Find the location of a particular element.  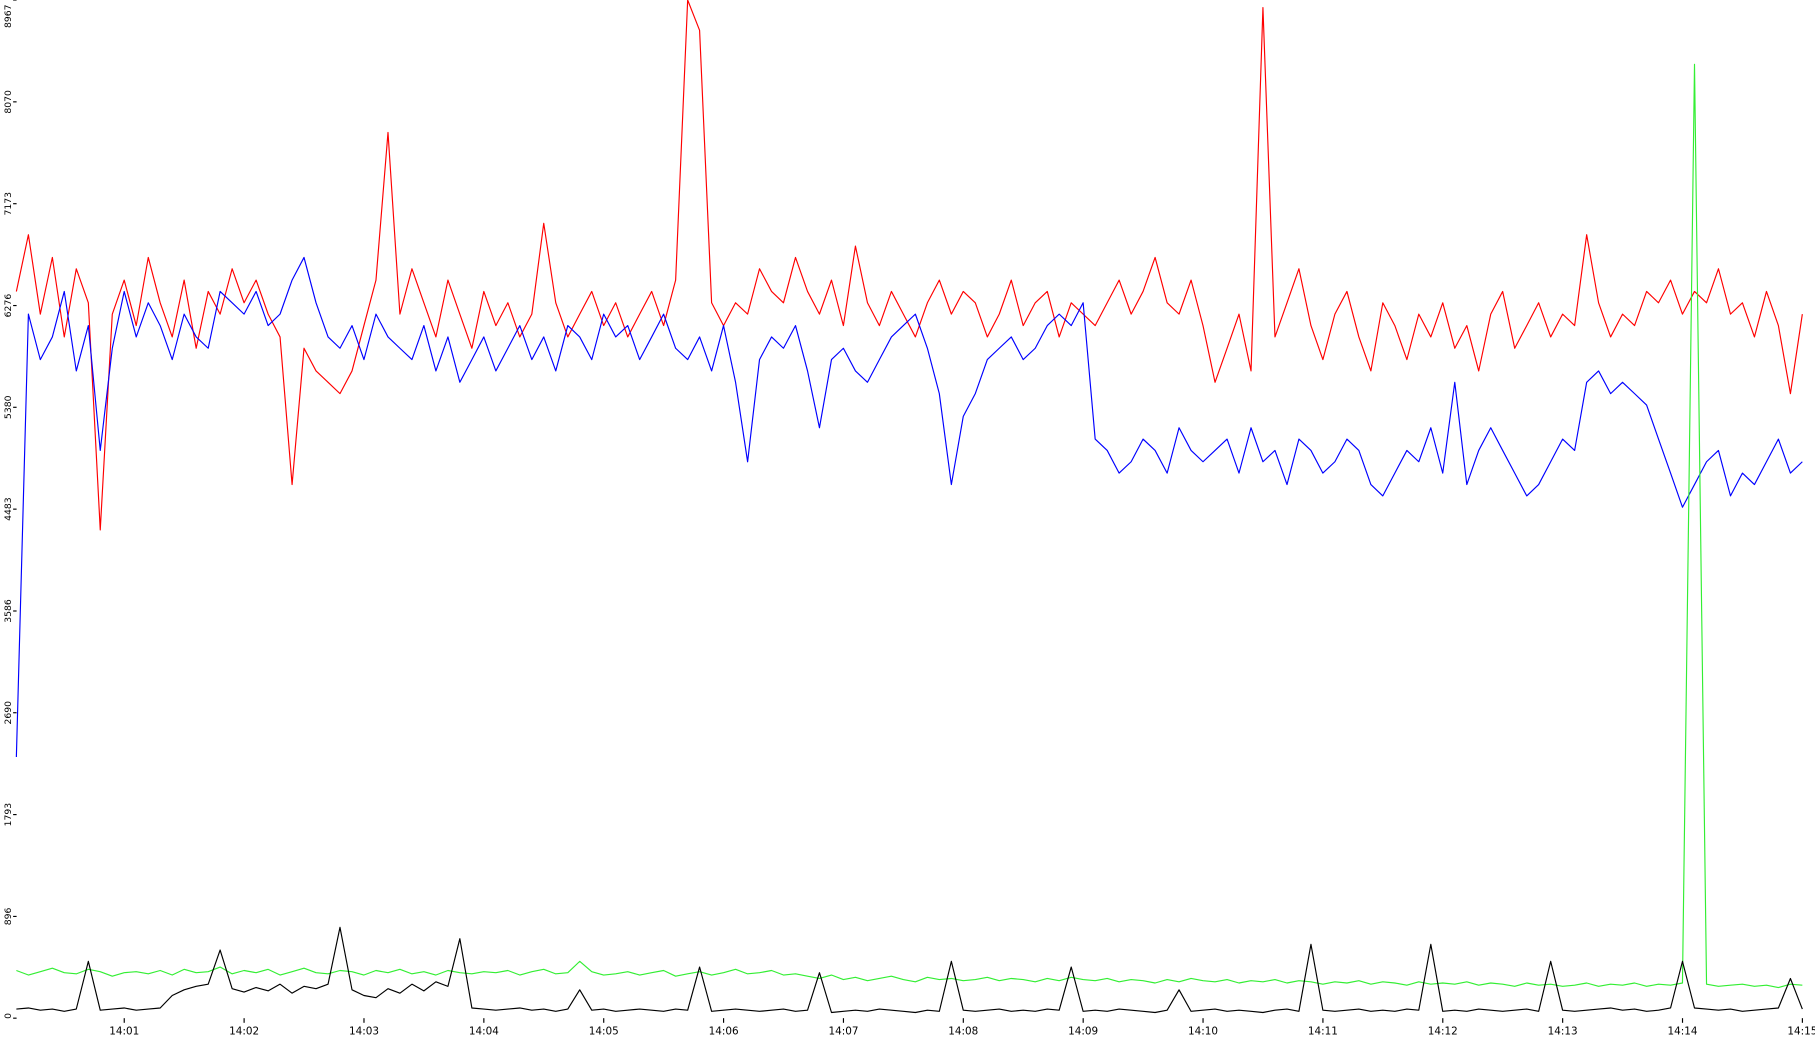

y-tick-label: 5380 is located at coordinates (8, 407).